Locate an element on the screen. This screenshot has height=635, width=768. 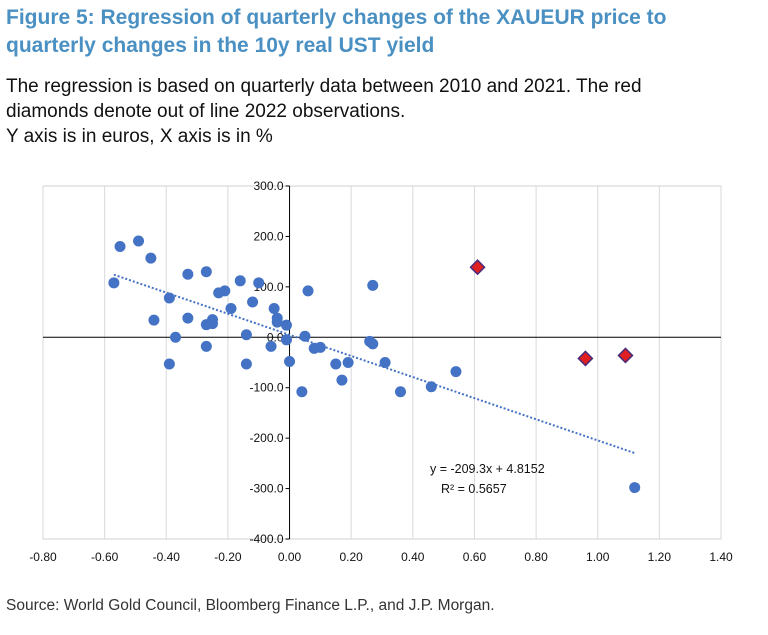
x-tick-label: 0.40 is located at coordinates (413, 557).